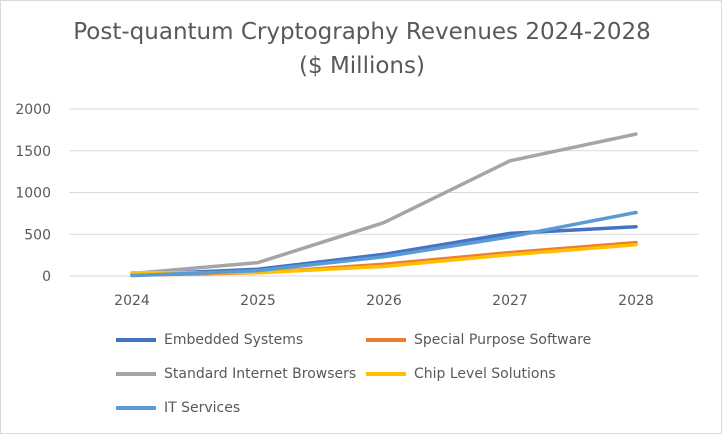 This screenshot has width=722, height=435. I want to click on y-tick-label: 1500, so click(33, 152).